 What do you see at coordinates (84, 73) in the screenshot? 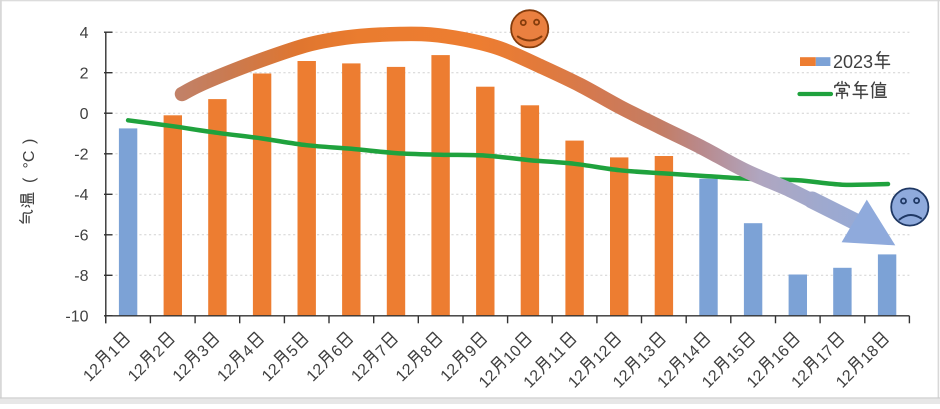
I see `svg-text: 2` at bounding box center [84, 73].